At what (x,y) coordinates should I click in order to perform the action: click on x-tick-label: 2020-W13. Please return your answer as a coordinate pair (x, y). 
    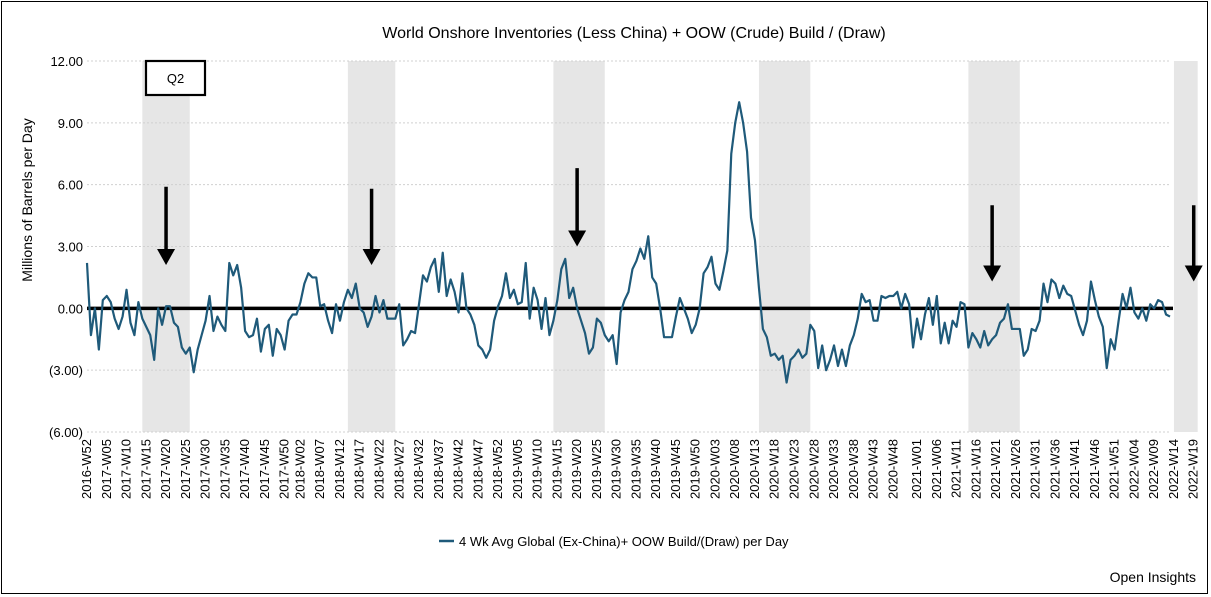
    Looking at the image, I should click on (754, 469).